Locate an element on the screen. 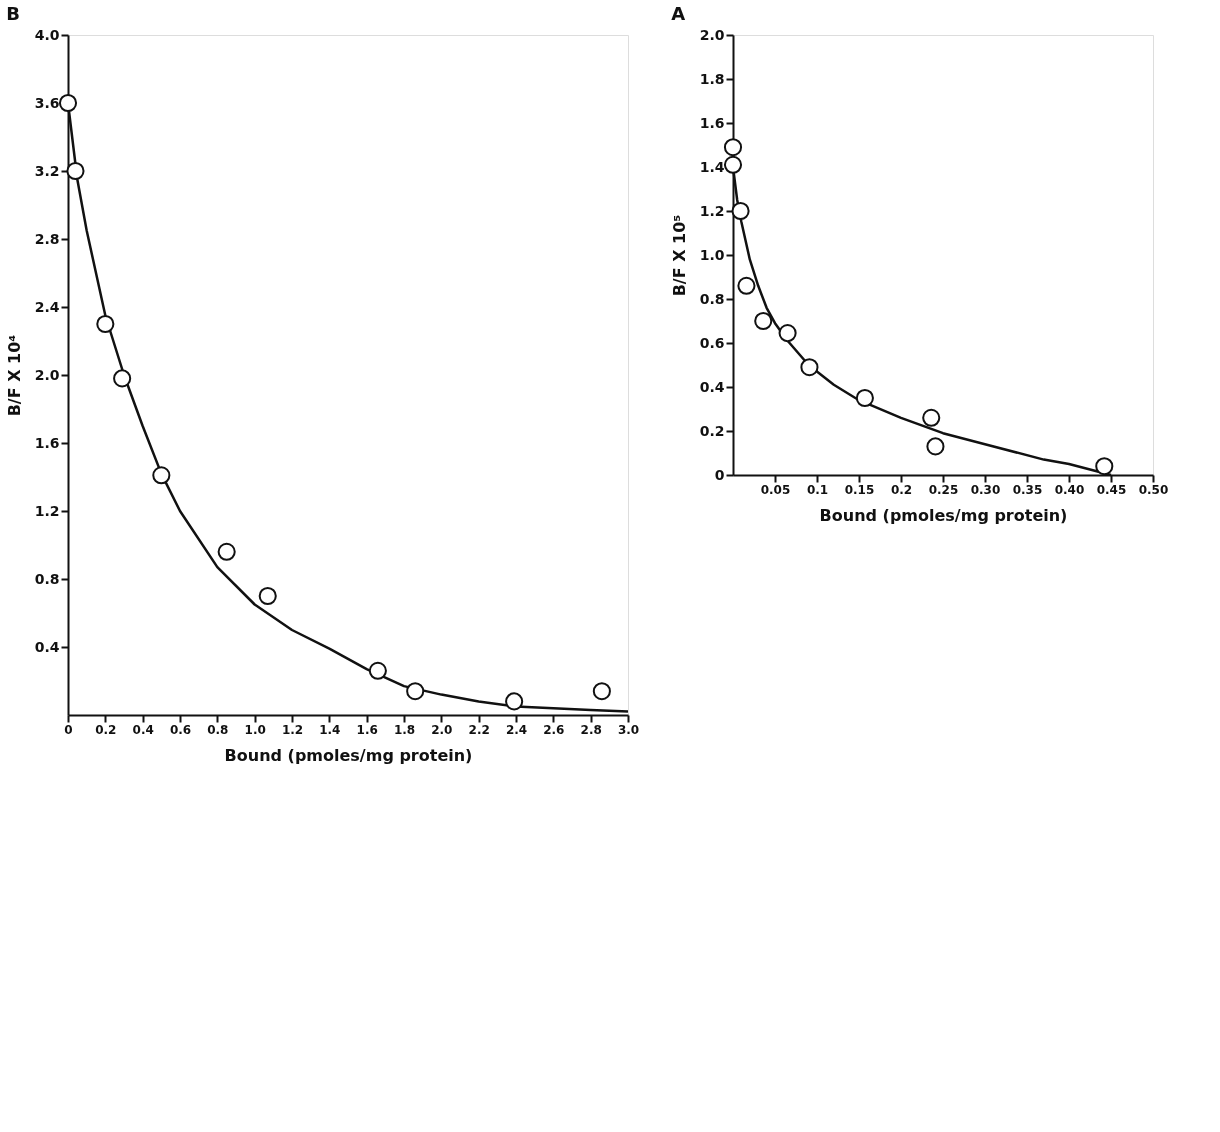 This screenshot has width=1220, height=1132. y-tick-label: 1.4 is located at coordinates (712, 166).